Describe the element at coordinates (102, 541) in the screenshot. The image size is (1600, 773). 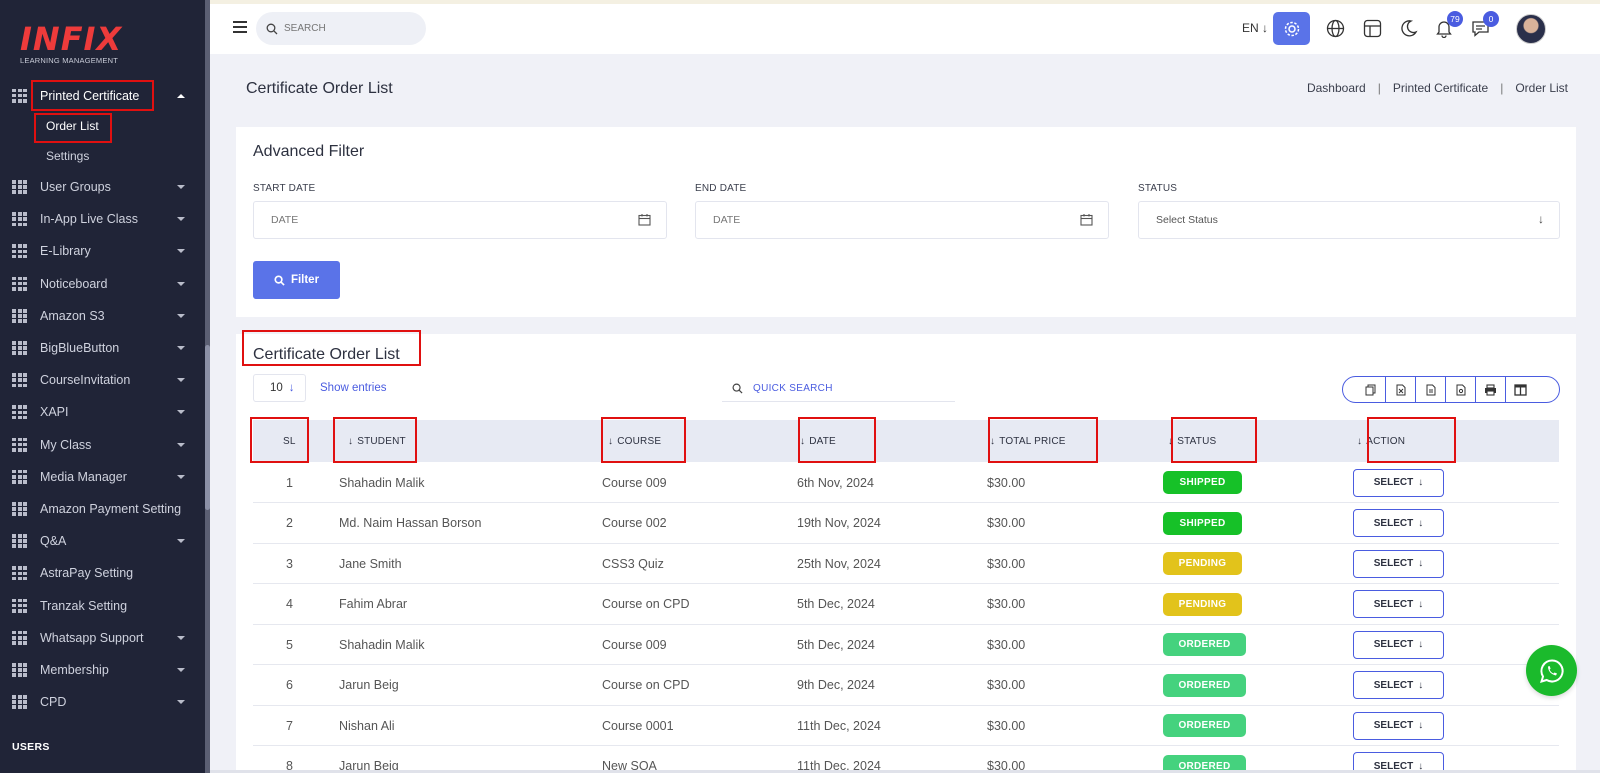
I see `sidebar-item-q-a: Q&A` at that location.